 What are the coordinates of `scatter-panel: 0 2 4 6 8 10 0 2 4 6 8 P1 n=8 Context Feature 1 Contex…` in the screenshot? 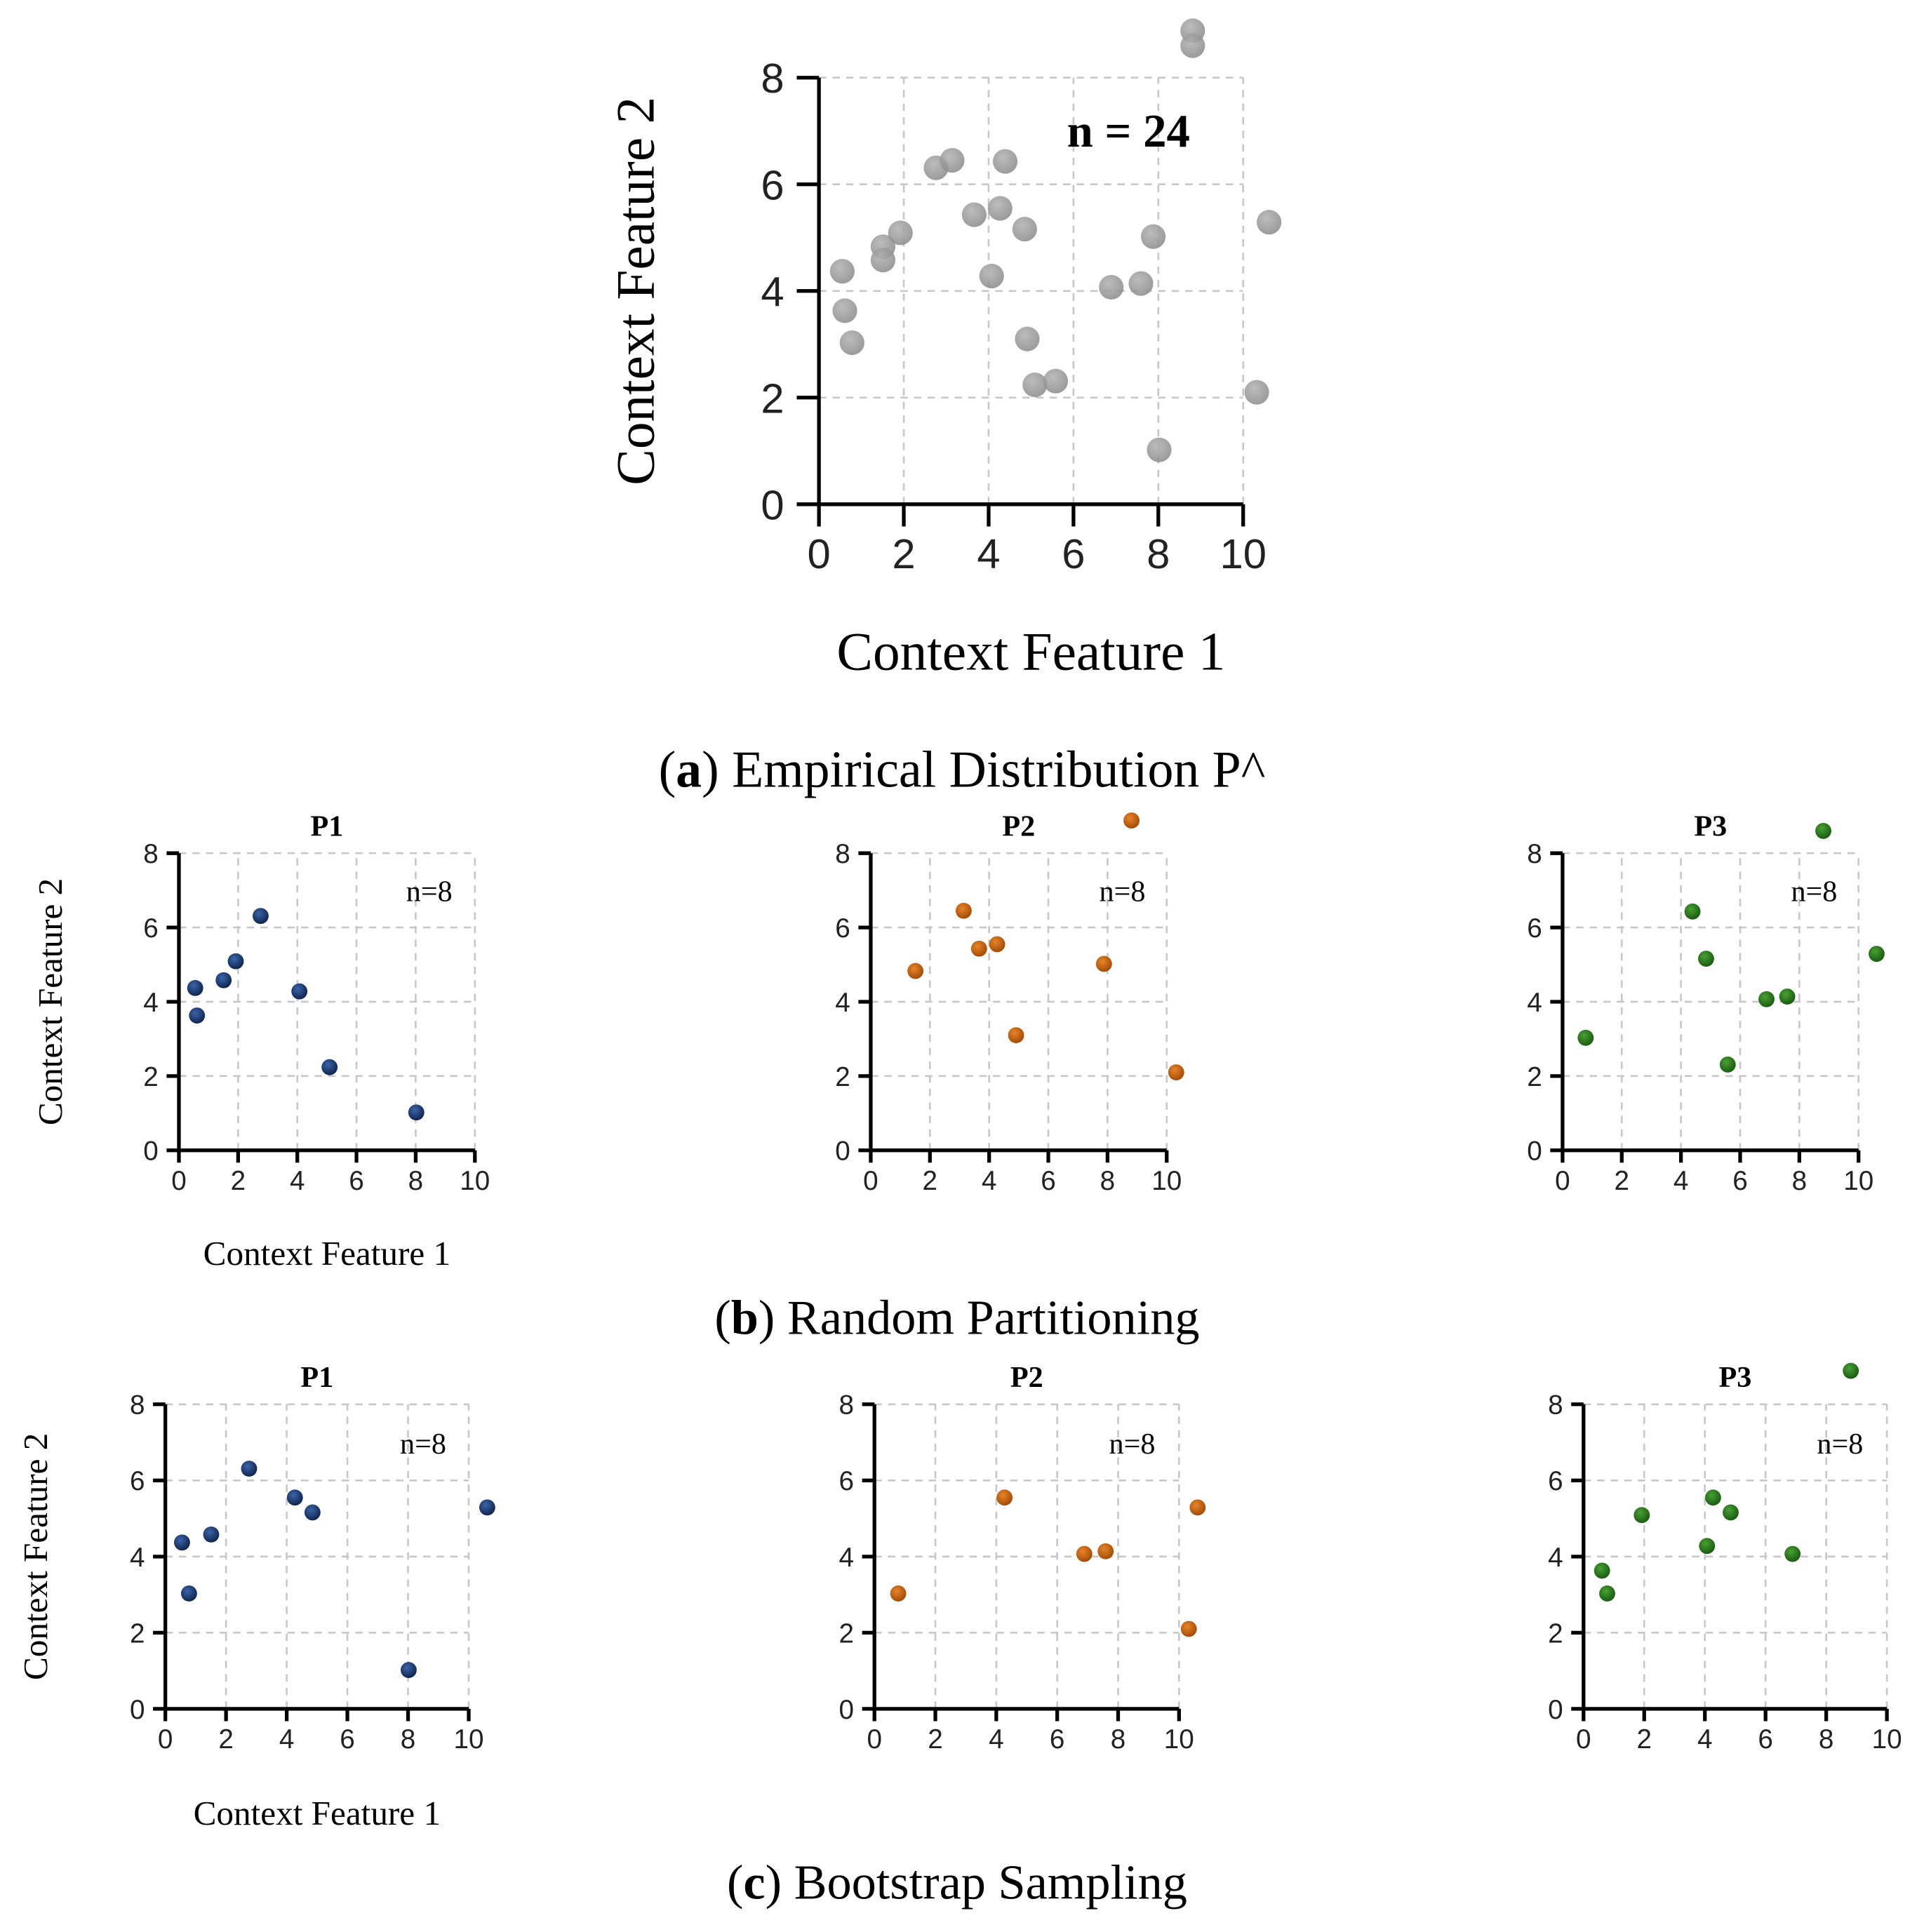 It's located at (255, 1596).